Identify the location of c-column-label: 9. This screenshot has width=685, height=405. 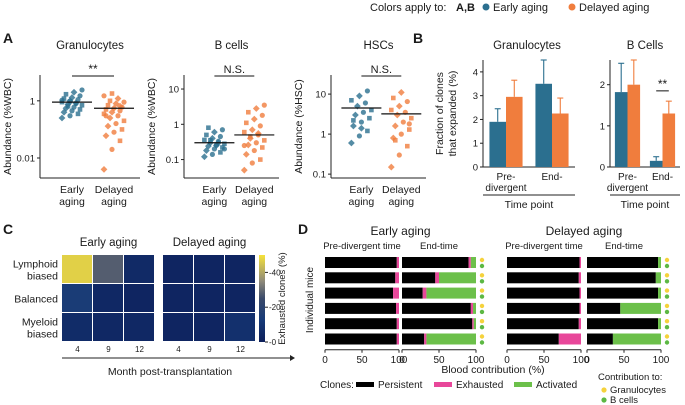
(108, 349).